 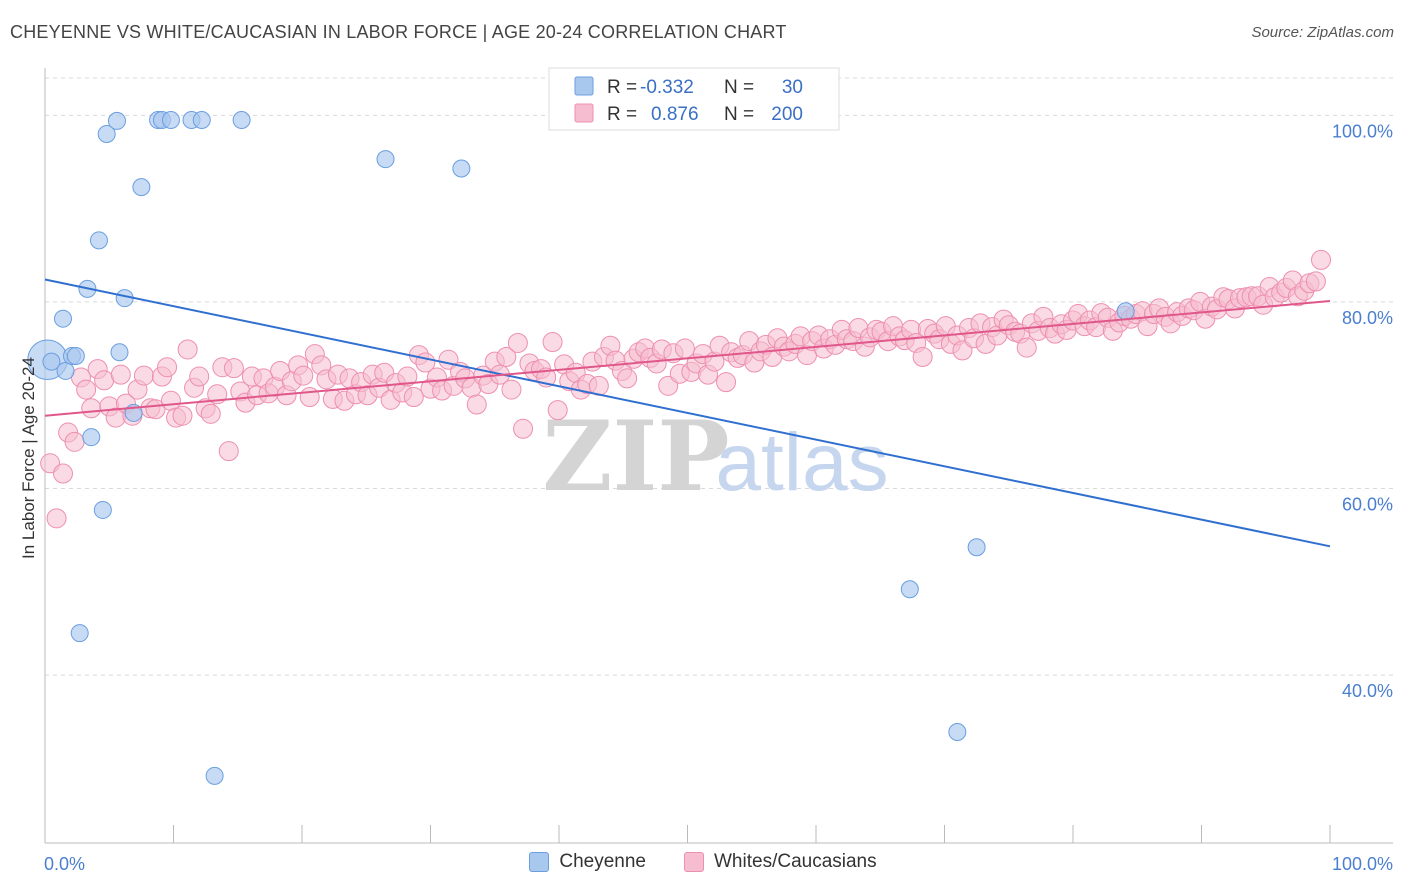 I want to click on legend-n-label-2: N =, so click(x=739, y=114).